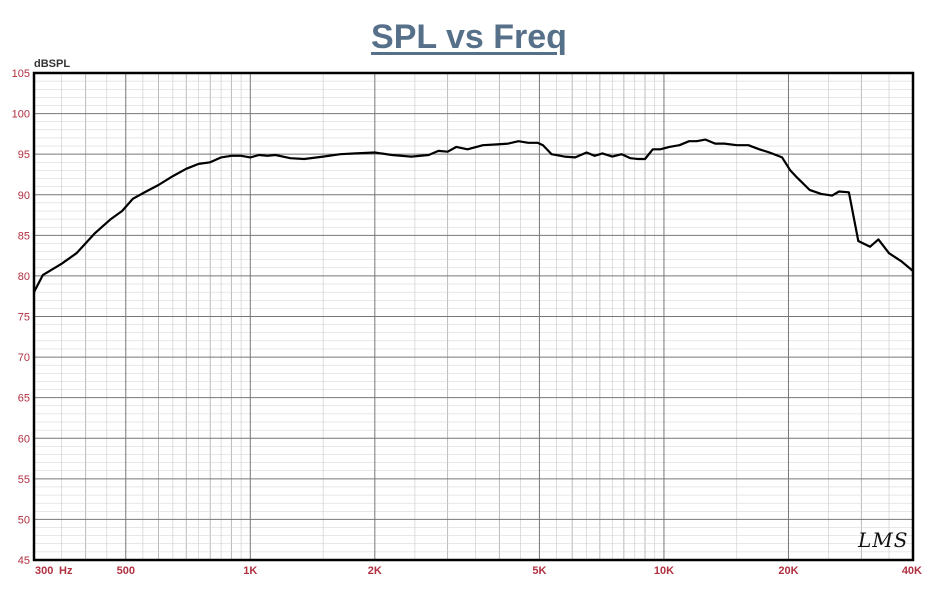 The width and height of the screenshot is (938, 598). What do you see at coordinates (788, 571) in the screenshot?
I see `x-tick-label: 20K` at bounding box center [788, 571].